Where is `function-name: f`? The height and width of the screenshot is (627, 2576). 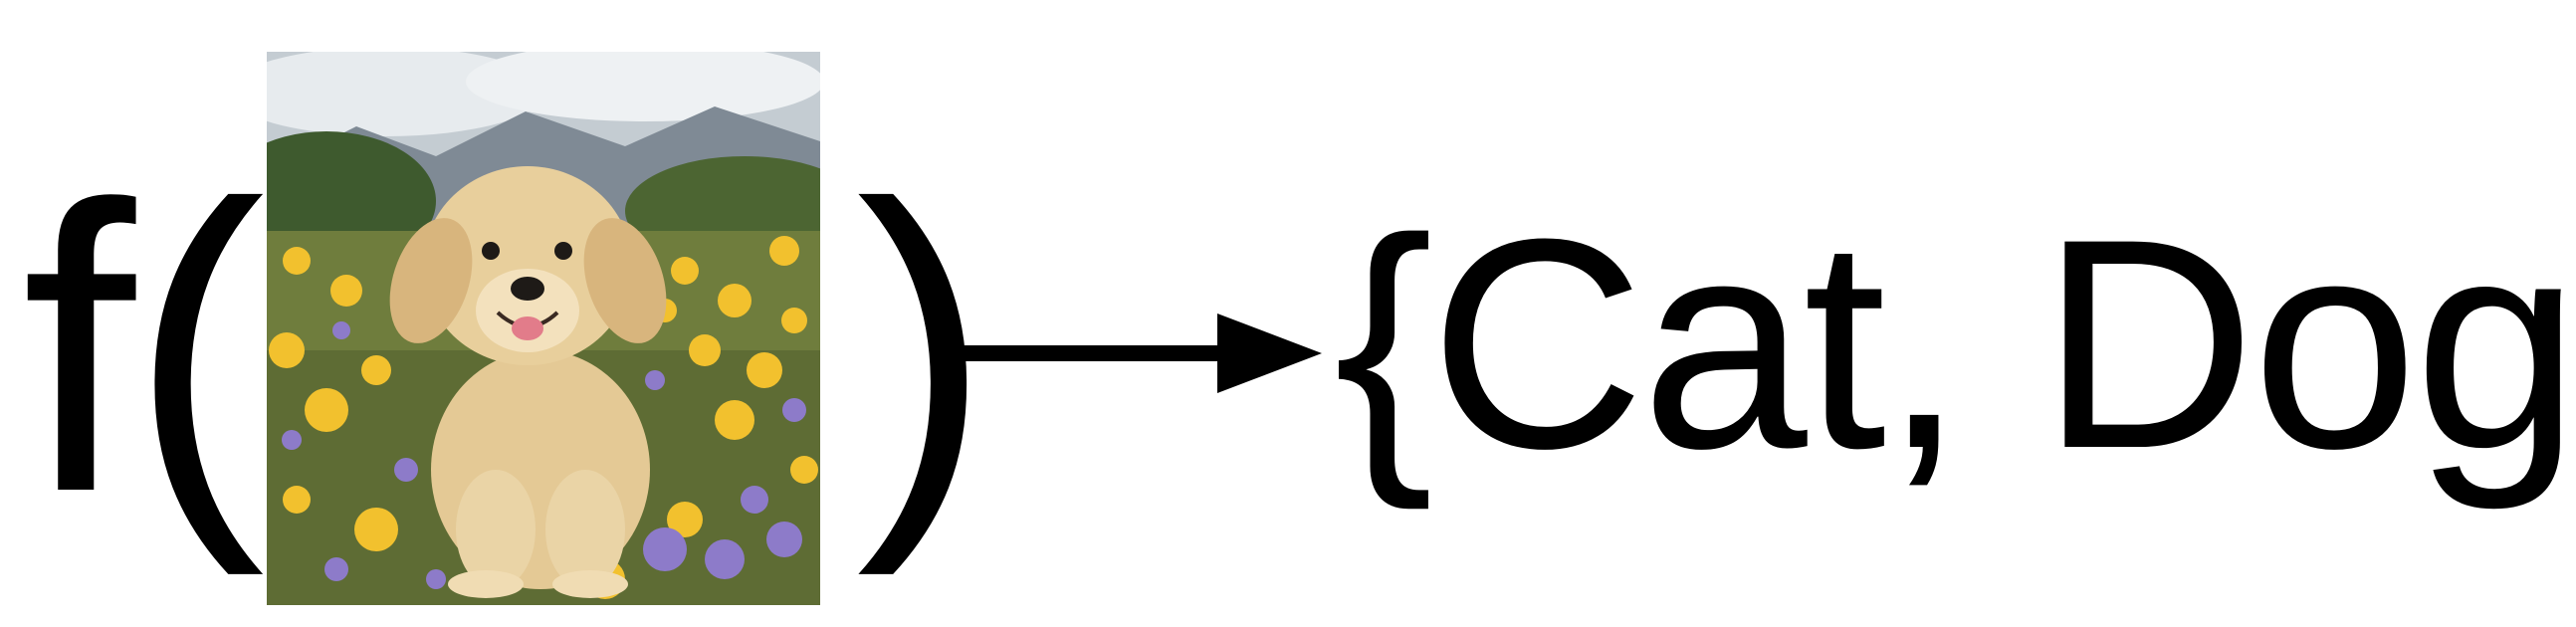 function-name: f is located at coordinates (78, 348).